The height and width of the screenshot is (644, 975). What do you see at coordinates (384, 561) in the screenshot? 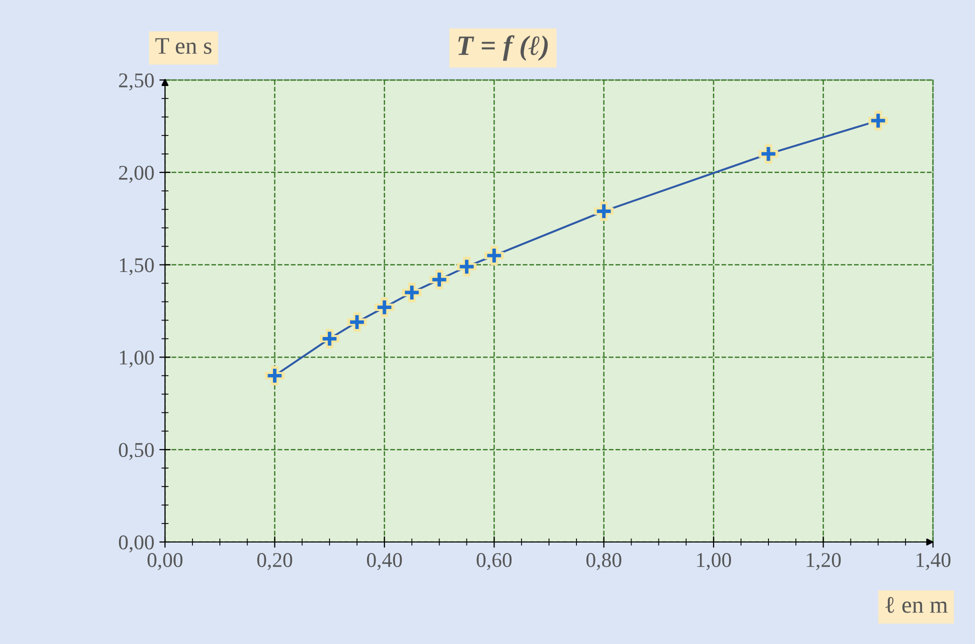
I see `x-tick-label: 0,40` at bounding box center [384, 561].